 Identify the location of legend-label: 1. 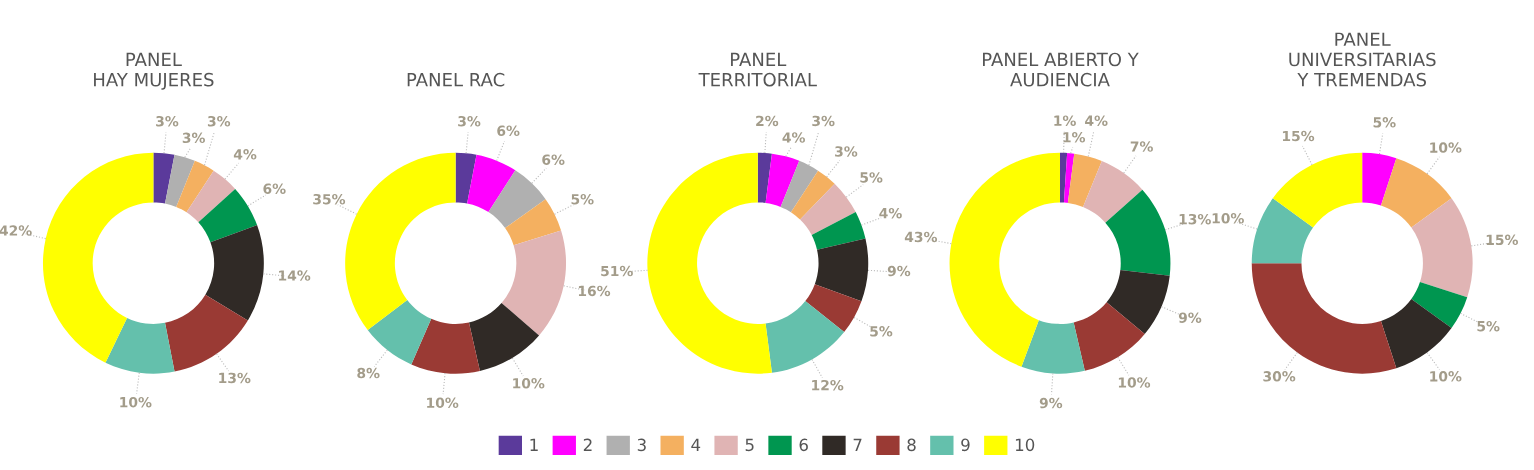
(534, 444).